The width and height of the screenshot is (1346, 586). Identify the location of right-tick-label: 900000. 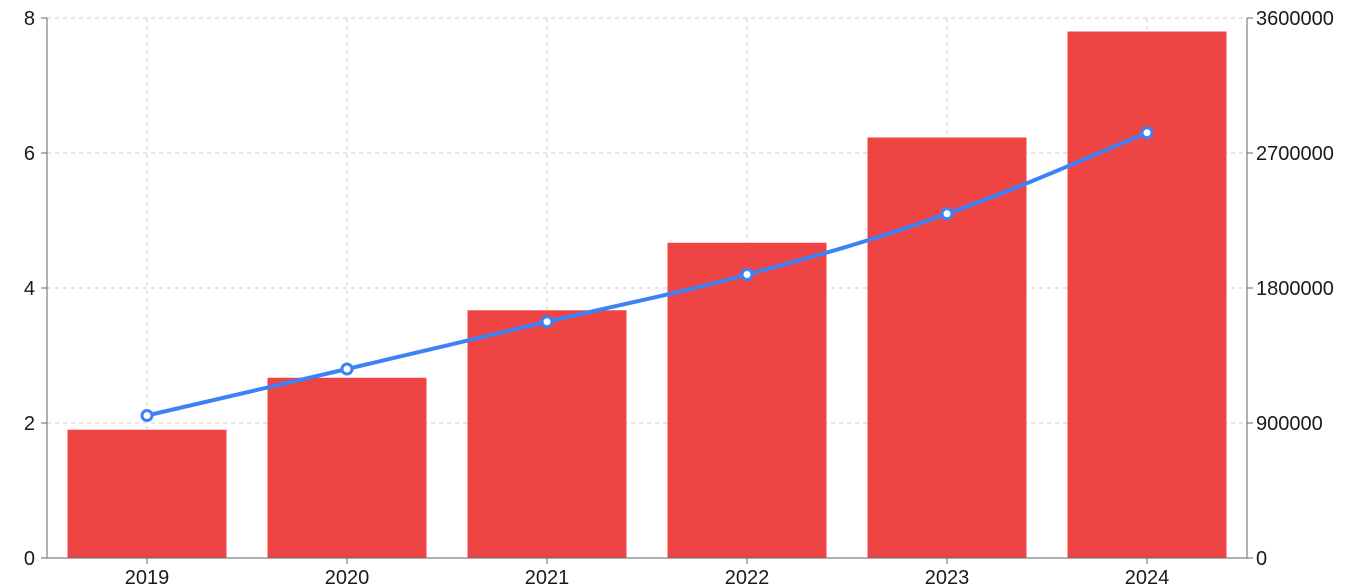
(1289, 424).